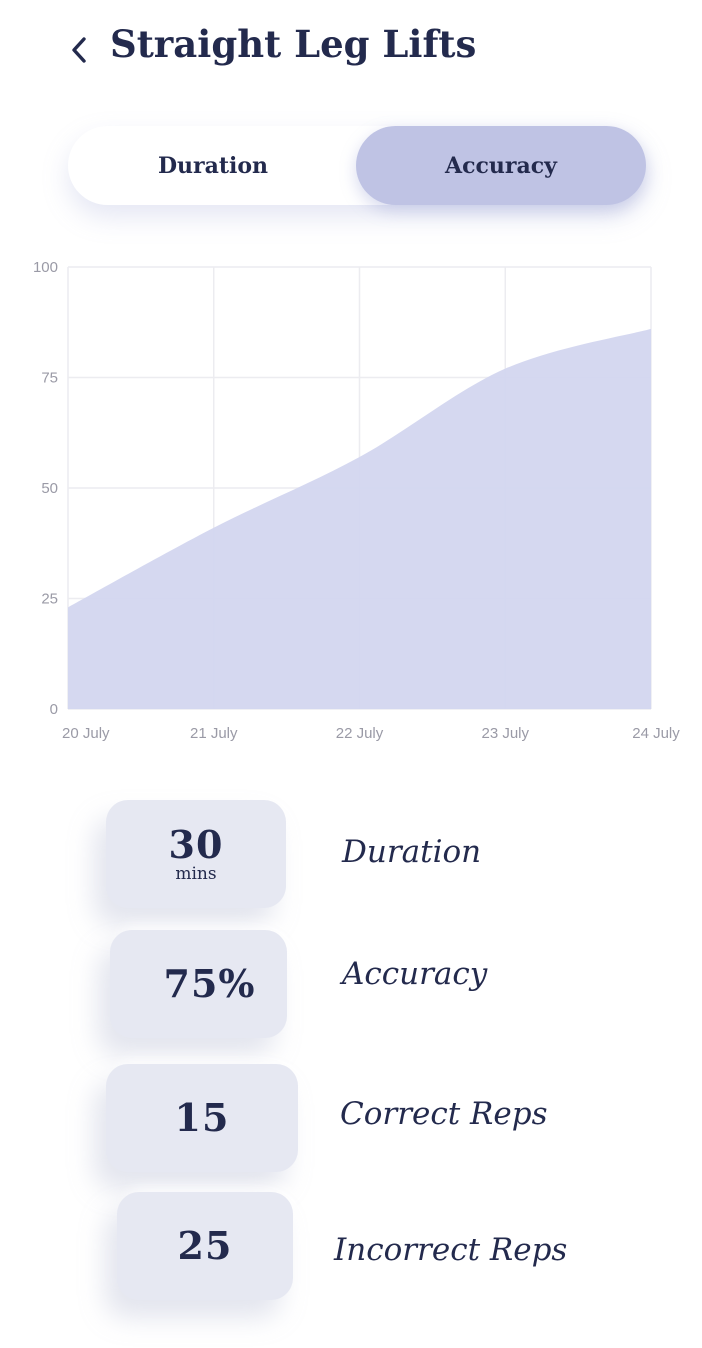 This screenshot has height=1348, width=702. I want to click on chevron-left-icon, so click(79, 50).